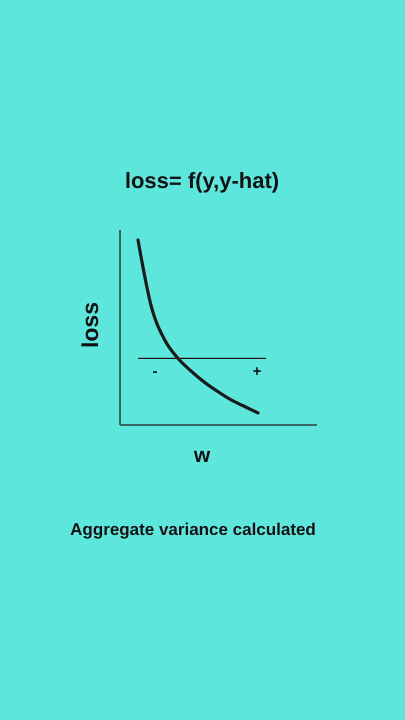 This screenshot has width=405, height=720. I want to click on x-axis-title: w, so click(201, 455).